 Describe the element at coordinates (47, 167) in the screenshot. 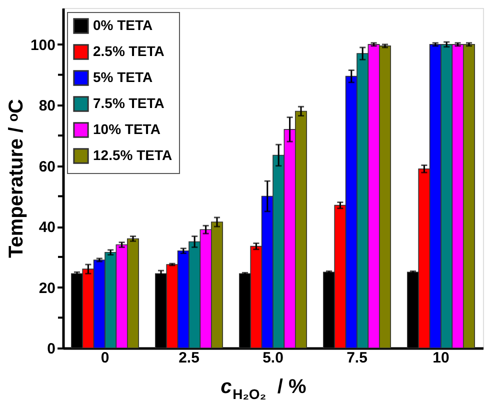

I see `y-tick-label: 60` at that location.